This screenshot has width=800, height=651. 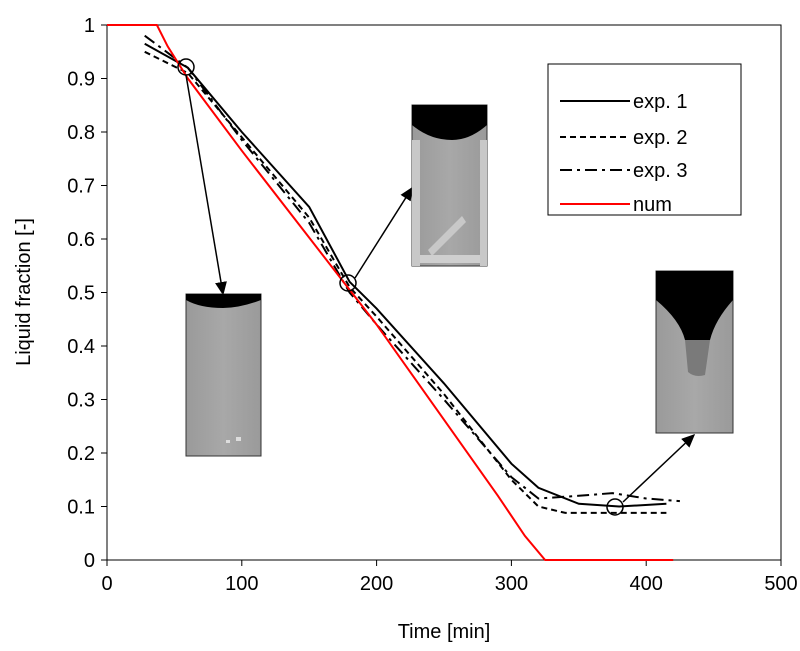 I want to click on x-tick-label: 100, so click(x=241, y=584).